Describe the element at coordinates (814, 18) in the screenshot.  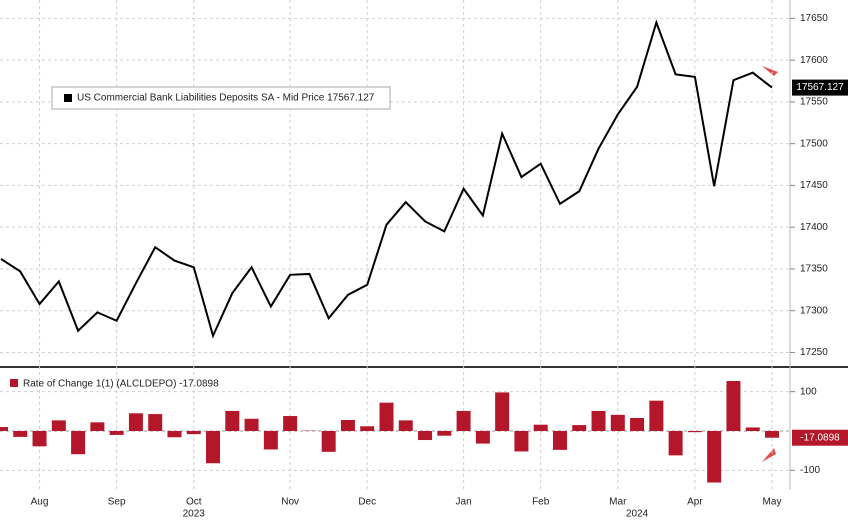
I see `y-tick-label: 17650` at that location.